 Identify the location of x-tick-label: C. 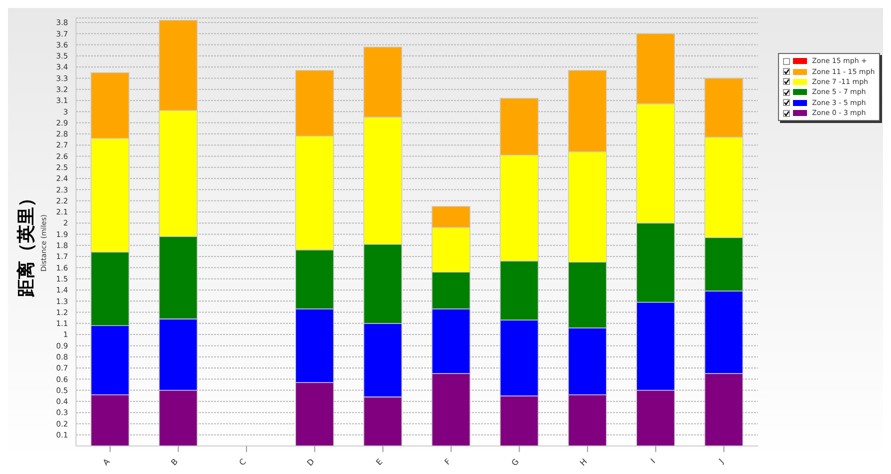
(243, 462).